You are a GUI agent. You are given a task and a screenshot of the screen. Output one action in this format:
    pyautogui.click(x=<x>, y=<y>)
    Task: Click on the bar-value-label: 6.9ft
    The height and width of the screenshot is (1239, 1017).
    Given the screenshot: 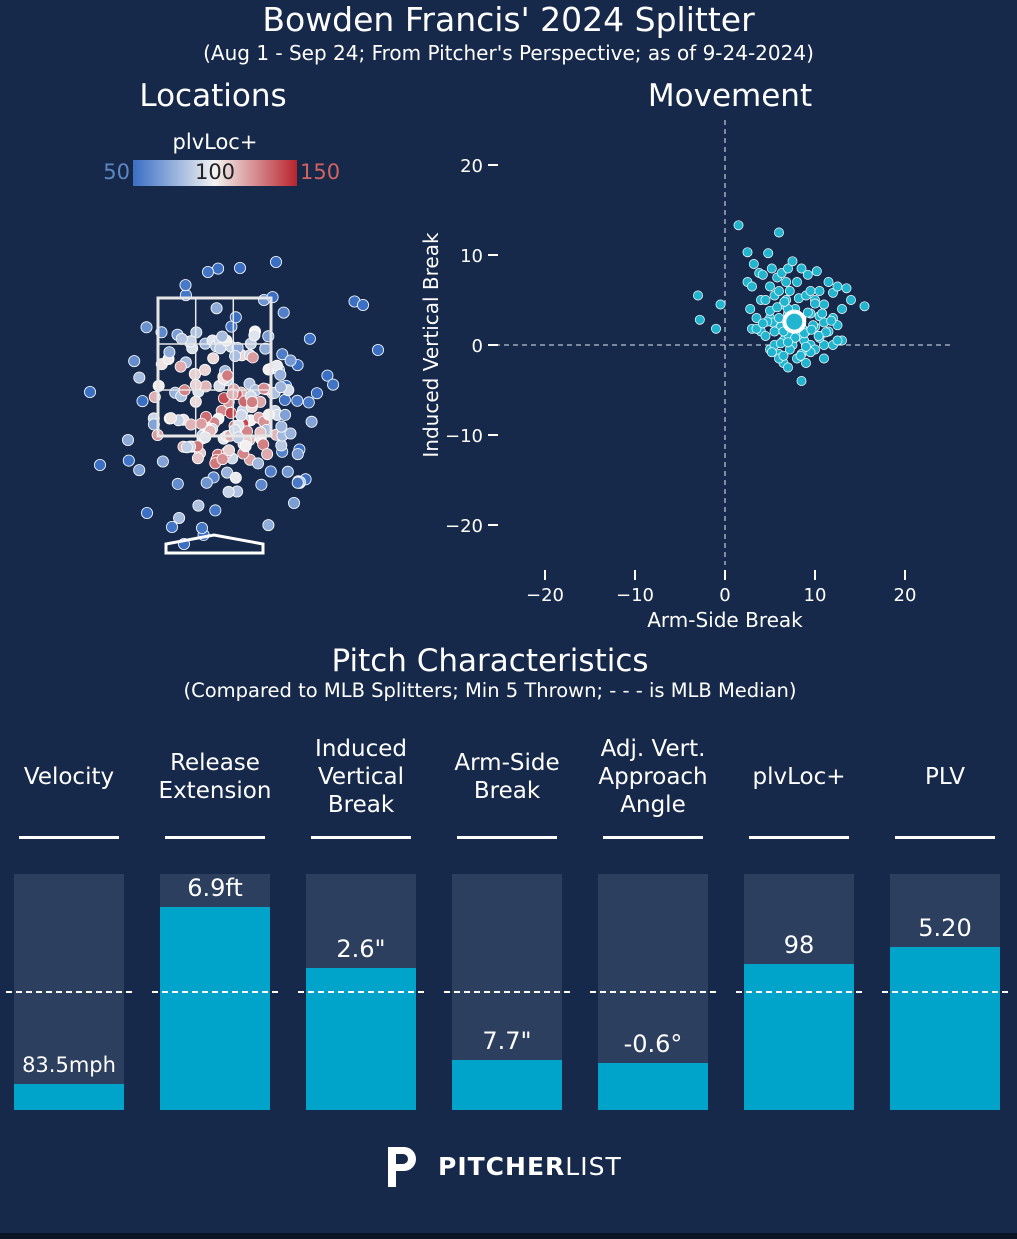 What is the action you would take?
    pyautogui.click(x=215, y=888)
    